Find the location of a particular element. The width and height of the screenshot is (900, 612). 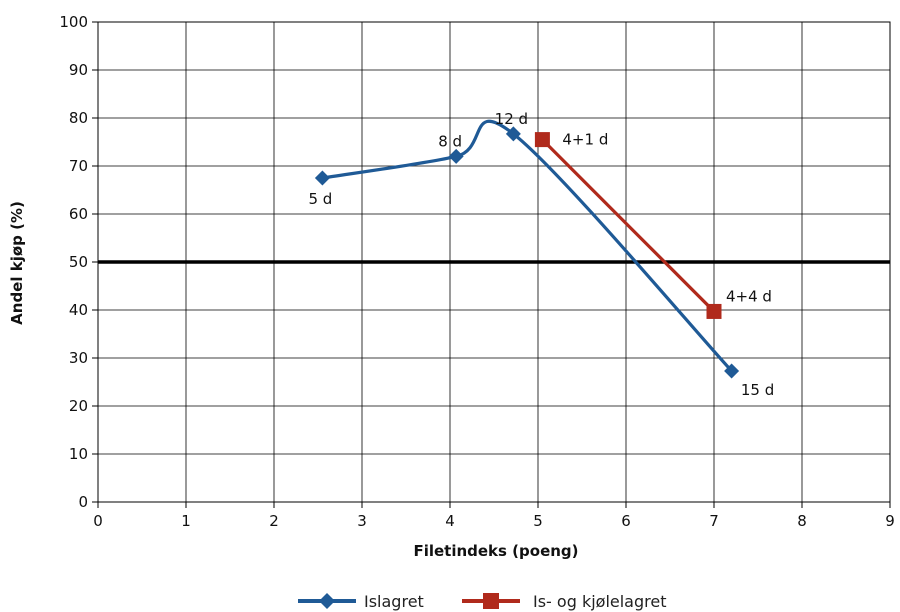

y-tick-label: 60 is located at coordinates (78, 214).